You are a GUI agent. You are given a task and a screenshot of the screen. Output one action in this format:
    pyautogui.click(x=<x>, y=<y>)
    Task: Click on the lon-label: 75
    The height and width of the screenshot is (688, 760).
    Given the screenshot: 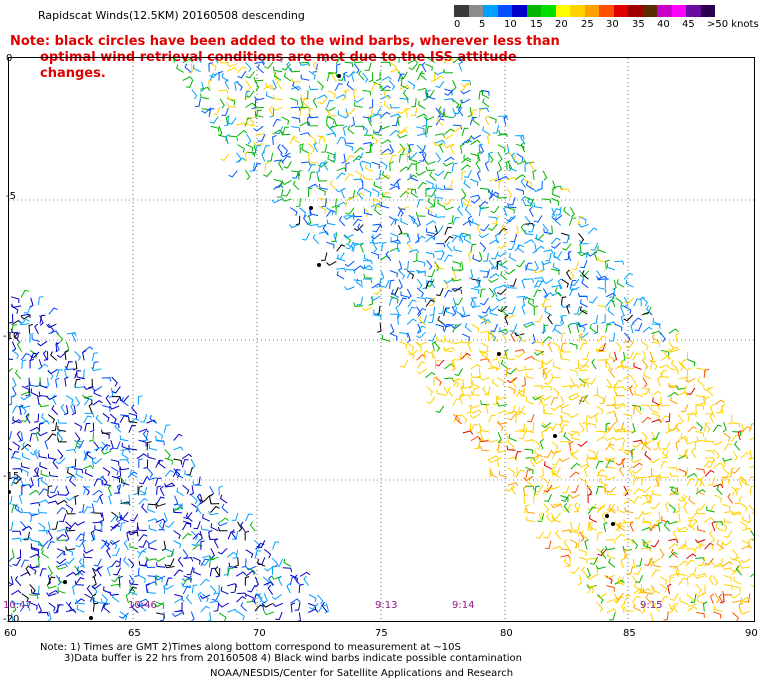 What is the action you would take?
    pyautogui.click(x=381, y=633)
    